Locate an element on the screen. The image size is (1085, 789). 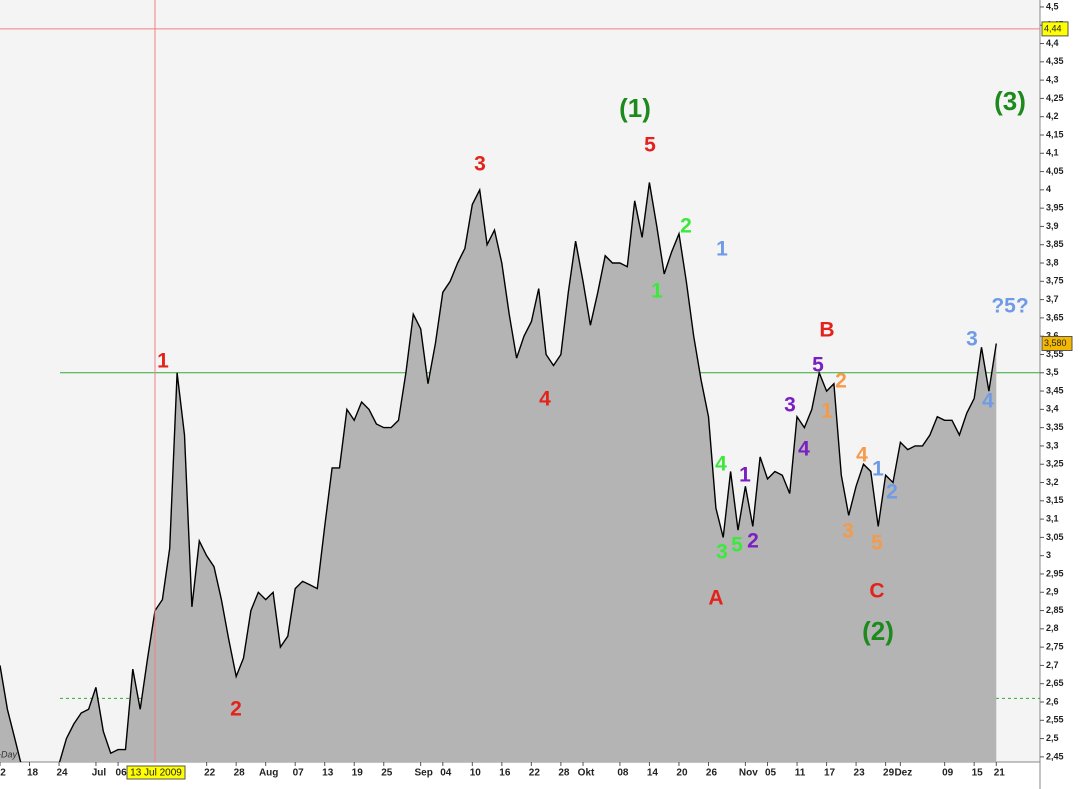
y-tick-label: 4,4 is located at coordinates (1052, 43).